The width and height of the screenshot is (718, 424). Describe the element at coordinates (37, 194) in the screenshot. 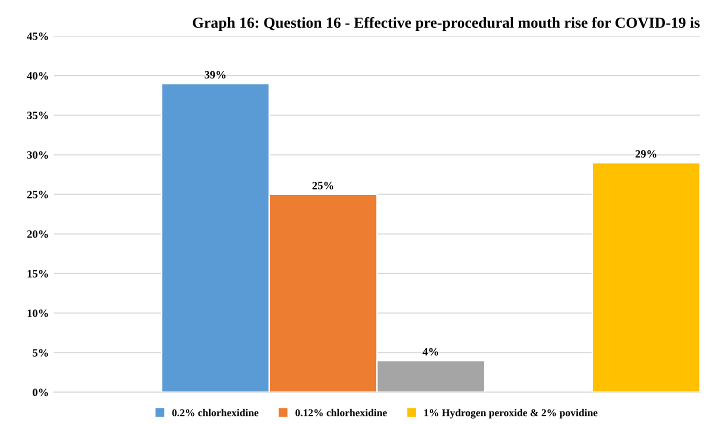

I see `y-tick-label: 25%` at that location.